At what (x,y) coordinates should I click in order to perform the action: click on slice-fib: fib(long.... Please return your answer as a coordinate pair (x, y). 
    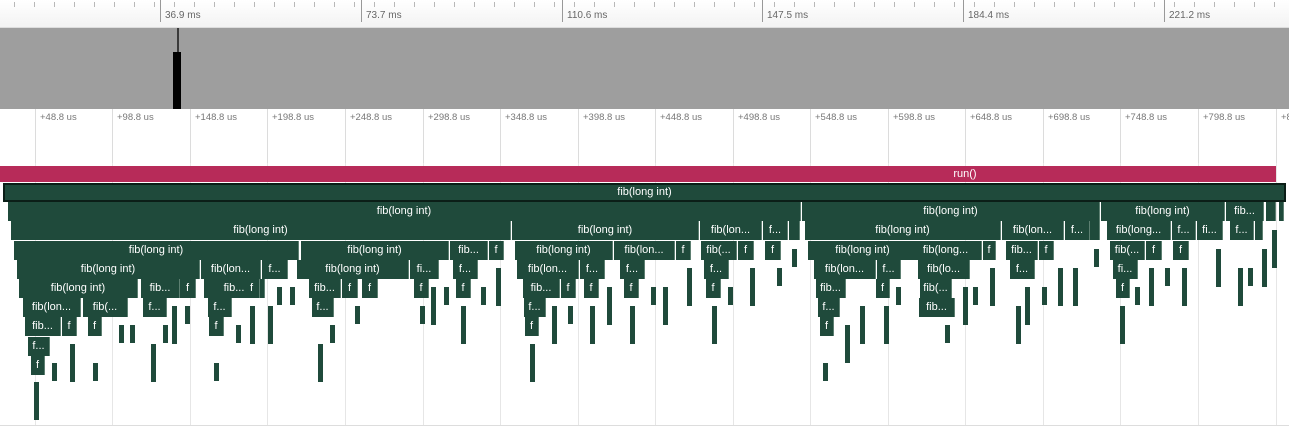
    Looking at the image, I should click on (946, 250).